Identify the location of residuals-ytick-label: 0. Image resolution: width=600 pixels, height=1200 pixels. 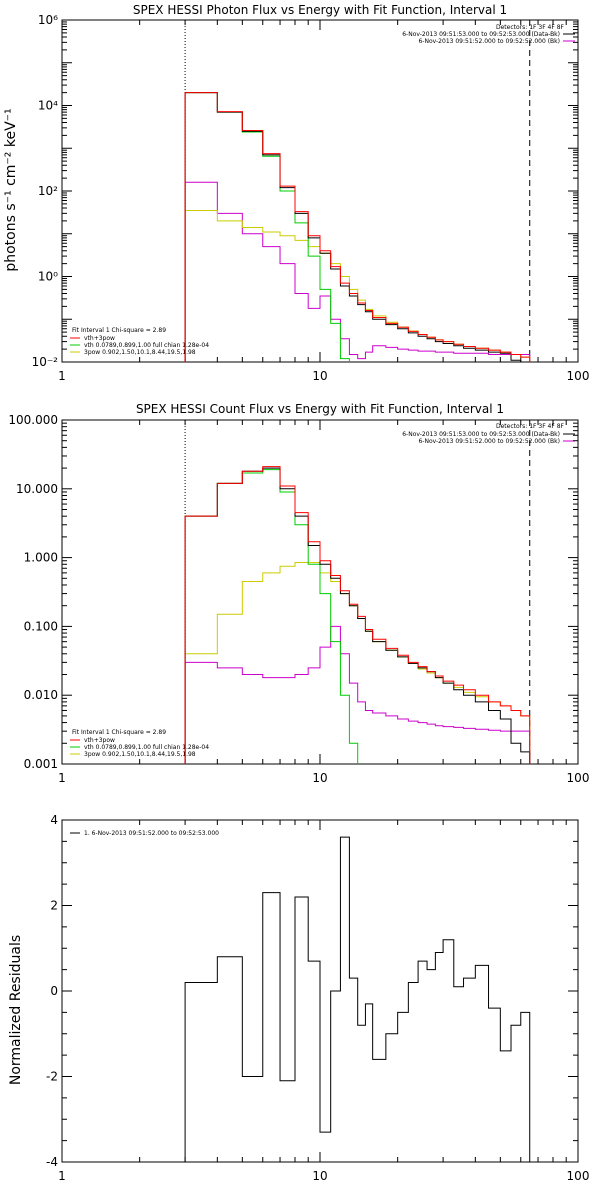
(54, 991).